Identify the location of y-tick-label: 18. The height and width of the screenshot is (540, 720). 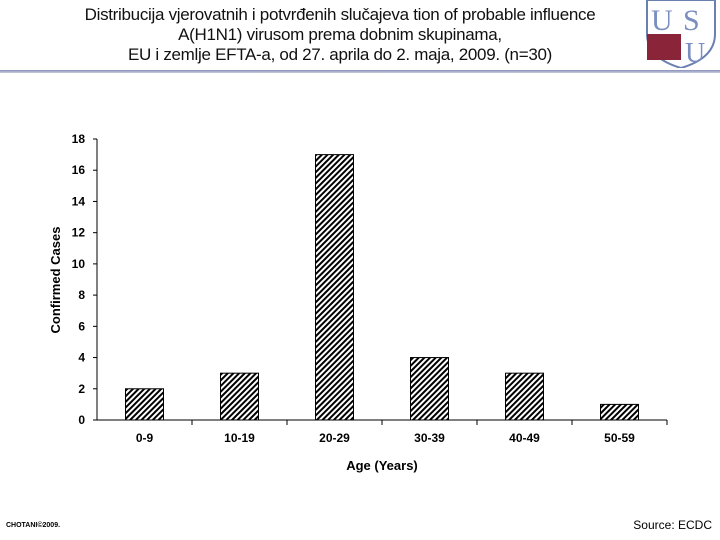
(79, 139).